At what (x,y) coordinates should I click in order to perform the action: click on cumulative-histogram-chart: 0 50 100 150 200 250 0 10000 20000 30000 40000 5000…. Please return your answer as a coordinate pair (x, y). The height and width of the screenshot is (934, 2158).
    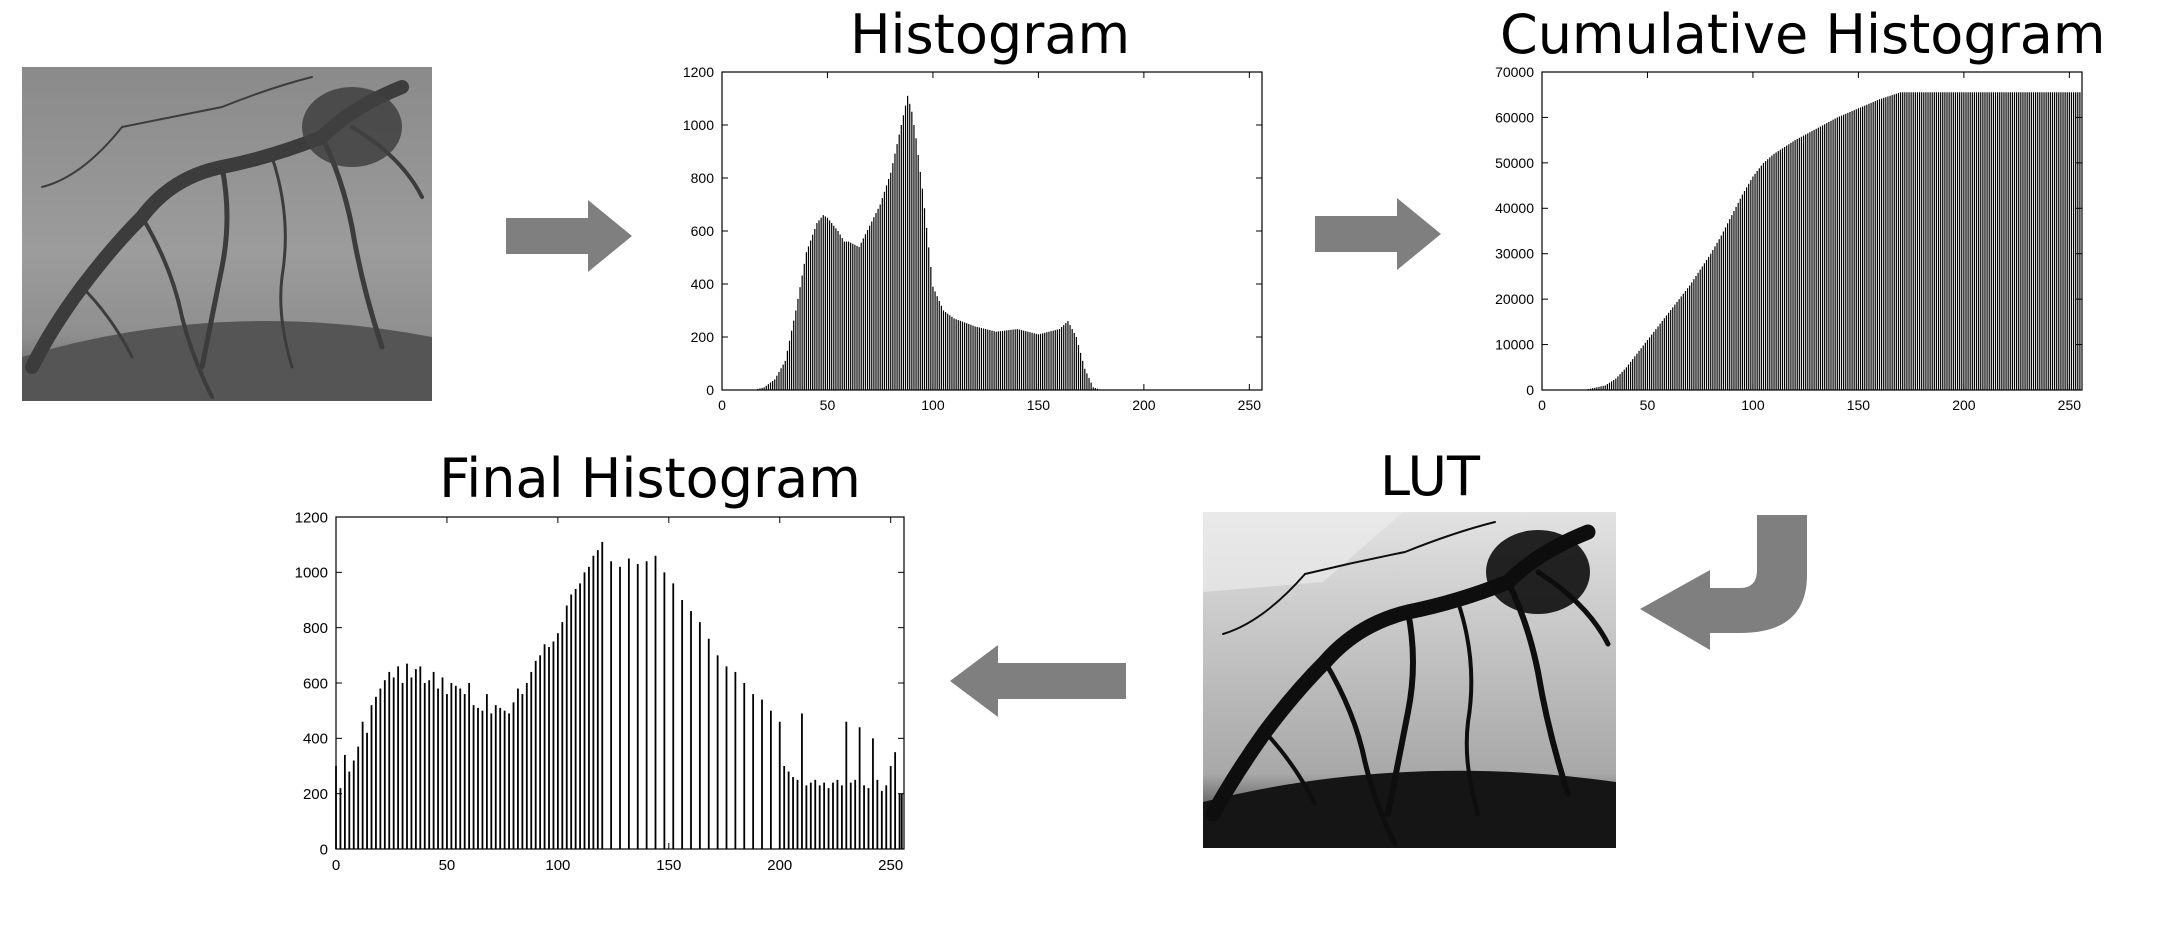
    Looking at the image, I should click on (1789, 238).